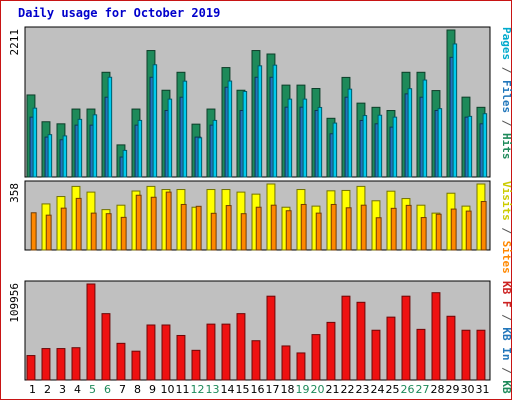 This screenshot has height=400, width=512. What do you see at coordinates (318, 389) in the screenshot?
I see `x-tick-label-day-20: 20` at bounding box center [318, 389].